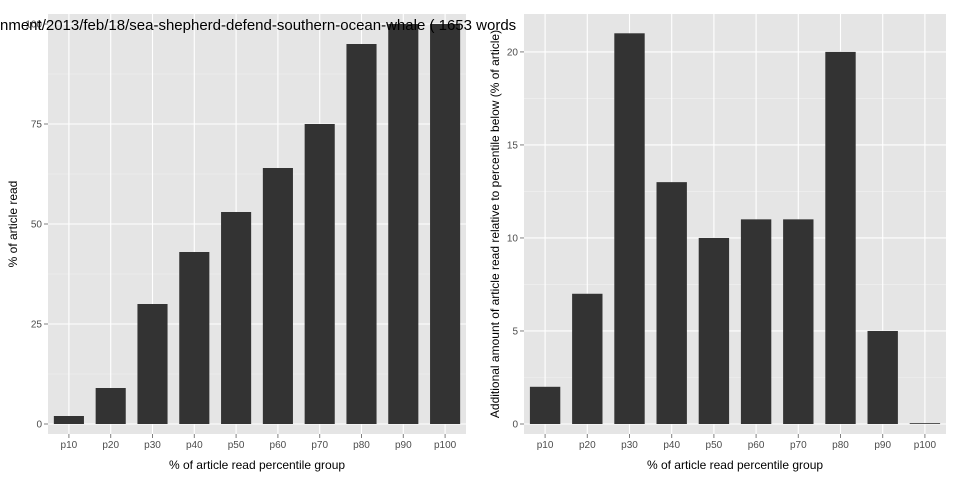 The width and height of the screenshot is (960, 480). Describe the element at coordinates (513, 238) in the screenshot. I see `y-tick-label: 10` at that location.